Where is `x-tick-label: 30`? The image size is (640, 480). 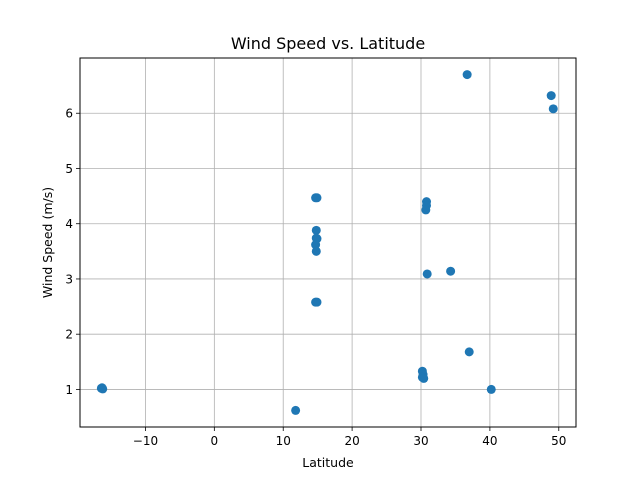
x-tick-label: 30 is located at coordinates (420, 441).